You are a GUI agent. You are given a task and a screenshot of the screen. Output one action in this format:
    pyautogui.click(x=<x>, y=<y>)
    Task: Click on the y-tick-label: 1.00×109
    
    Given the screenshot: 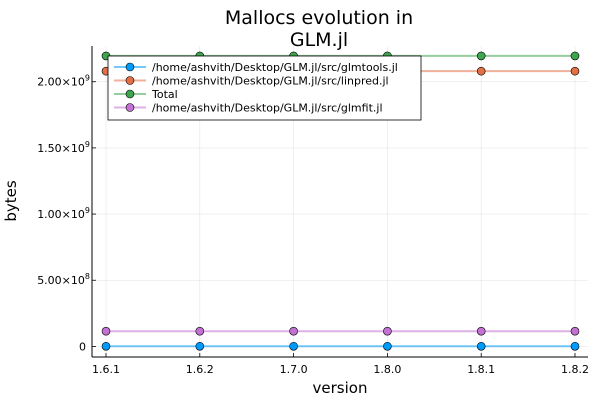 What is the action you would take?
    pyautogui.click(x=63, y=213)
    